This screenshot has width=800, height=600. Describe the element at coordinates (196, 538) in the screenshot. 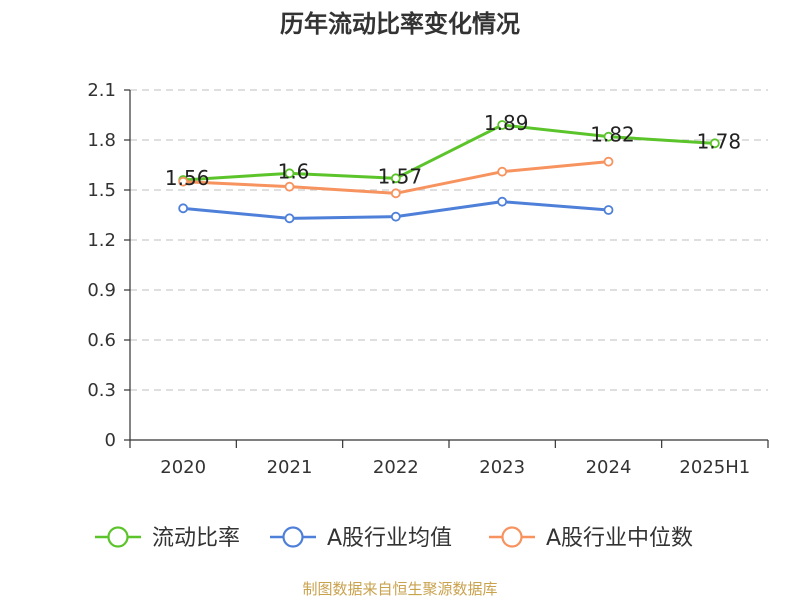

I see `legend-label: 流动比率` at that location.